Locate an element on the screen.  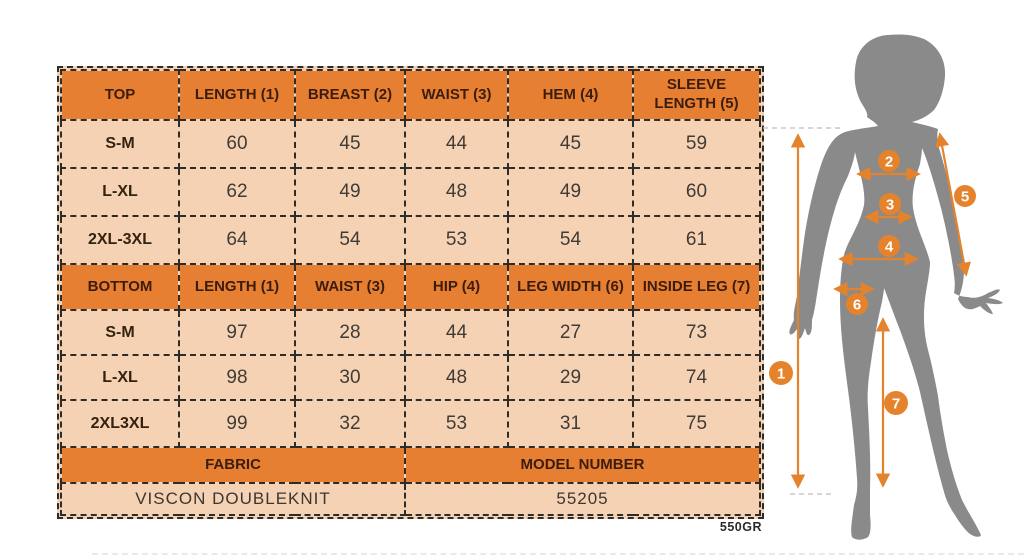
marker-circle-5: 5 is located at coordinates (965, 196).